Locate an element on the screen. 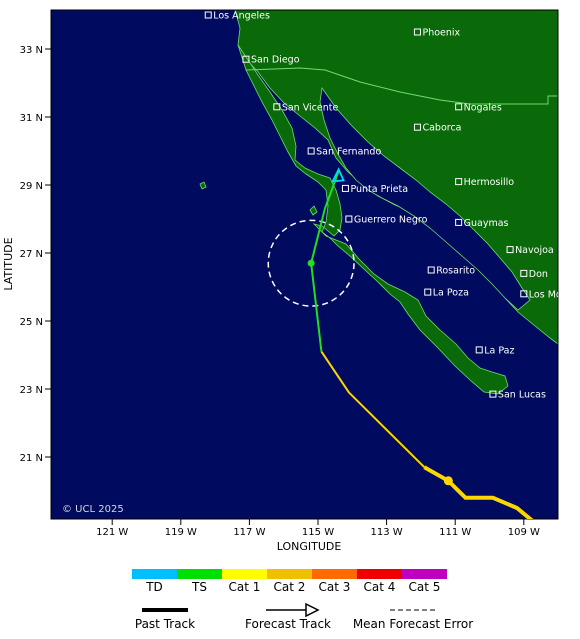  city-label: Los Mochis is located at coordinates (554, 294).